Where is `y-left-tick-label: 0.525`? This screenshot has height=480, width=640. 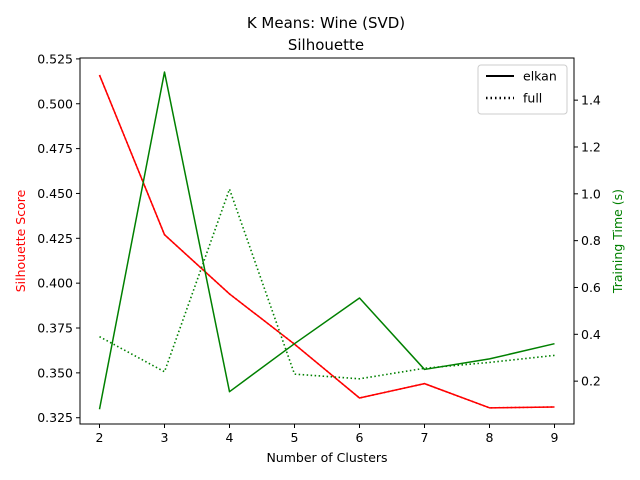 y-left-tick-label: 0.525 is located at coordinates (55, 58).